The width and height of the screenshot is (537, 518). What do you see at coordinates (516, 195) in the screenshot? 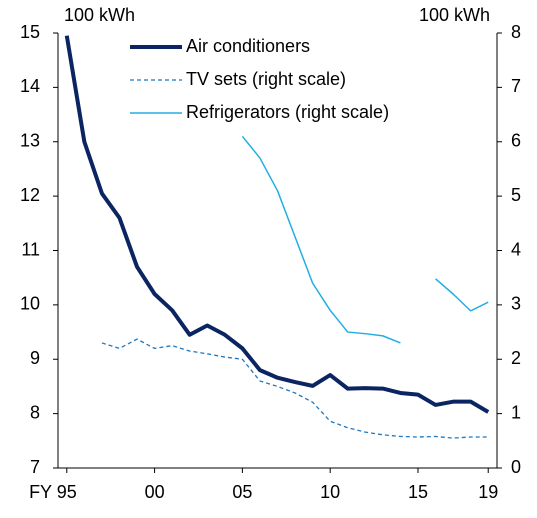
I see `y2-tick-label: 5` at bounding box center [516, 195].